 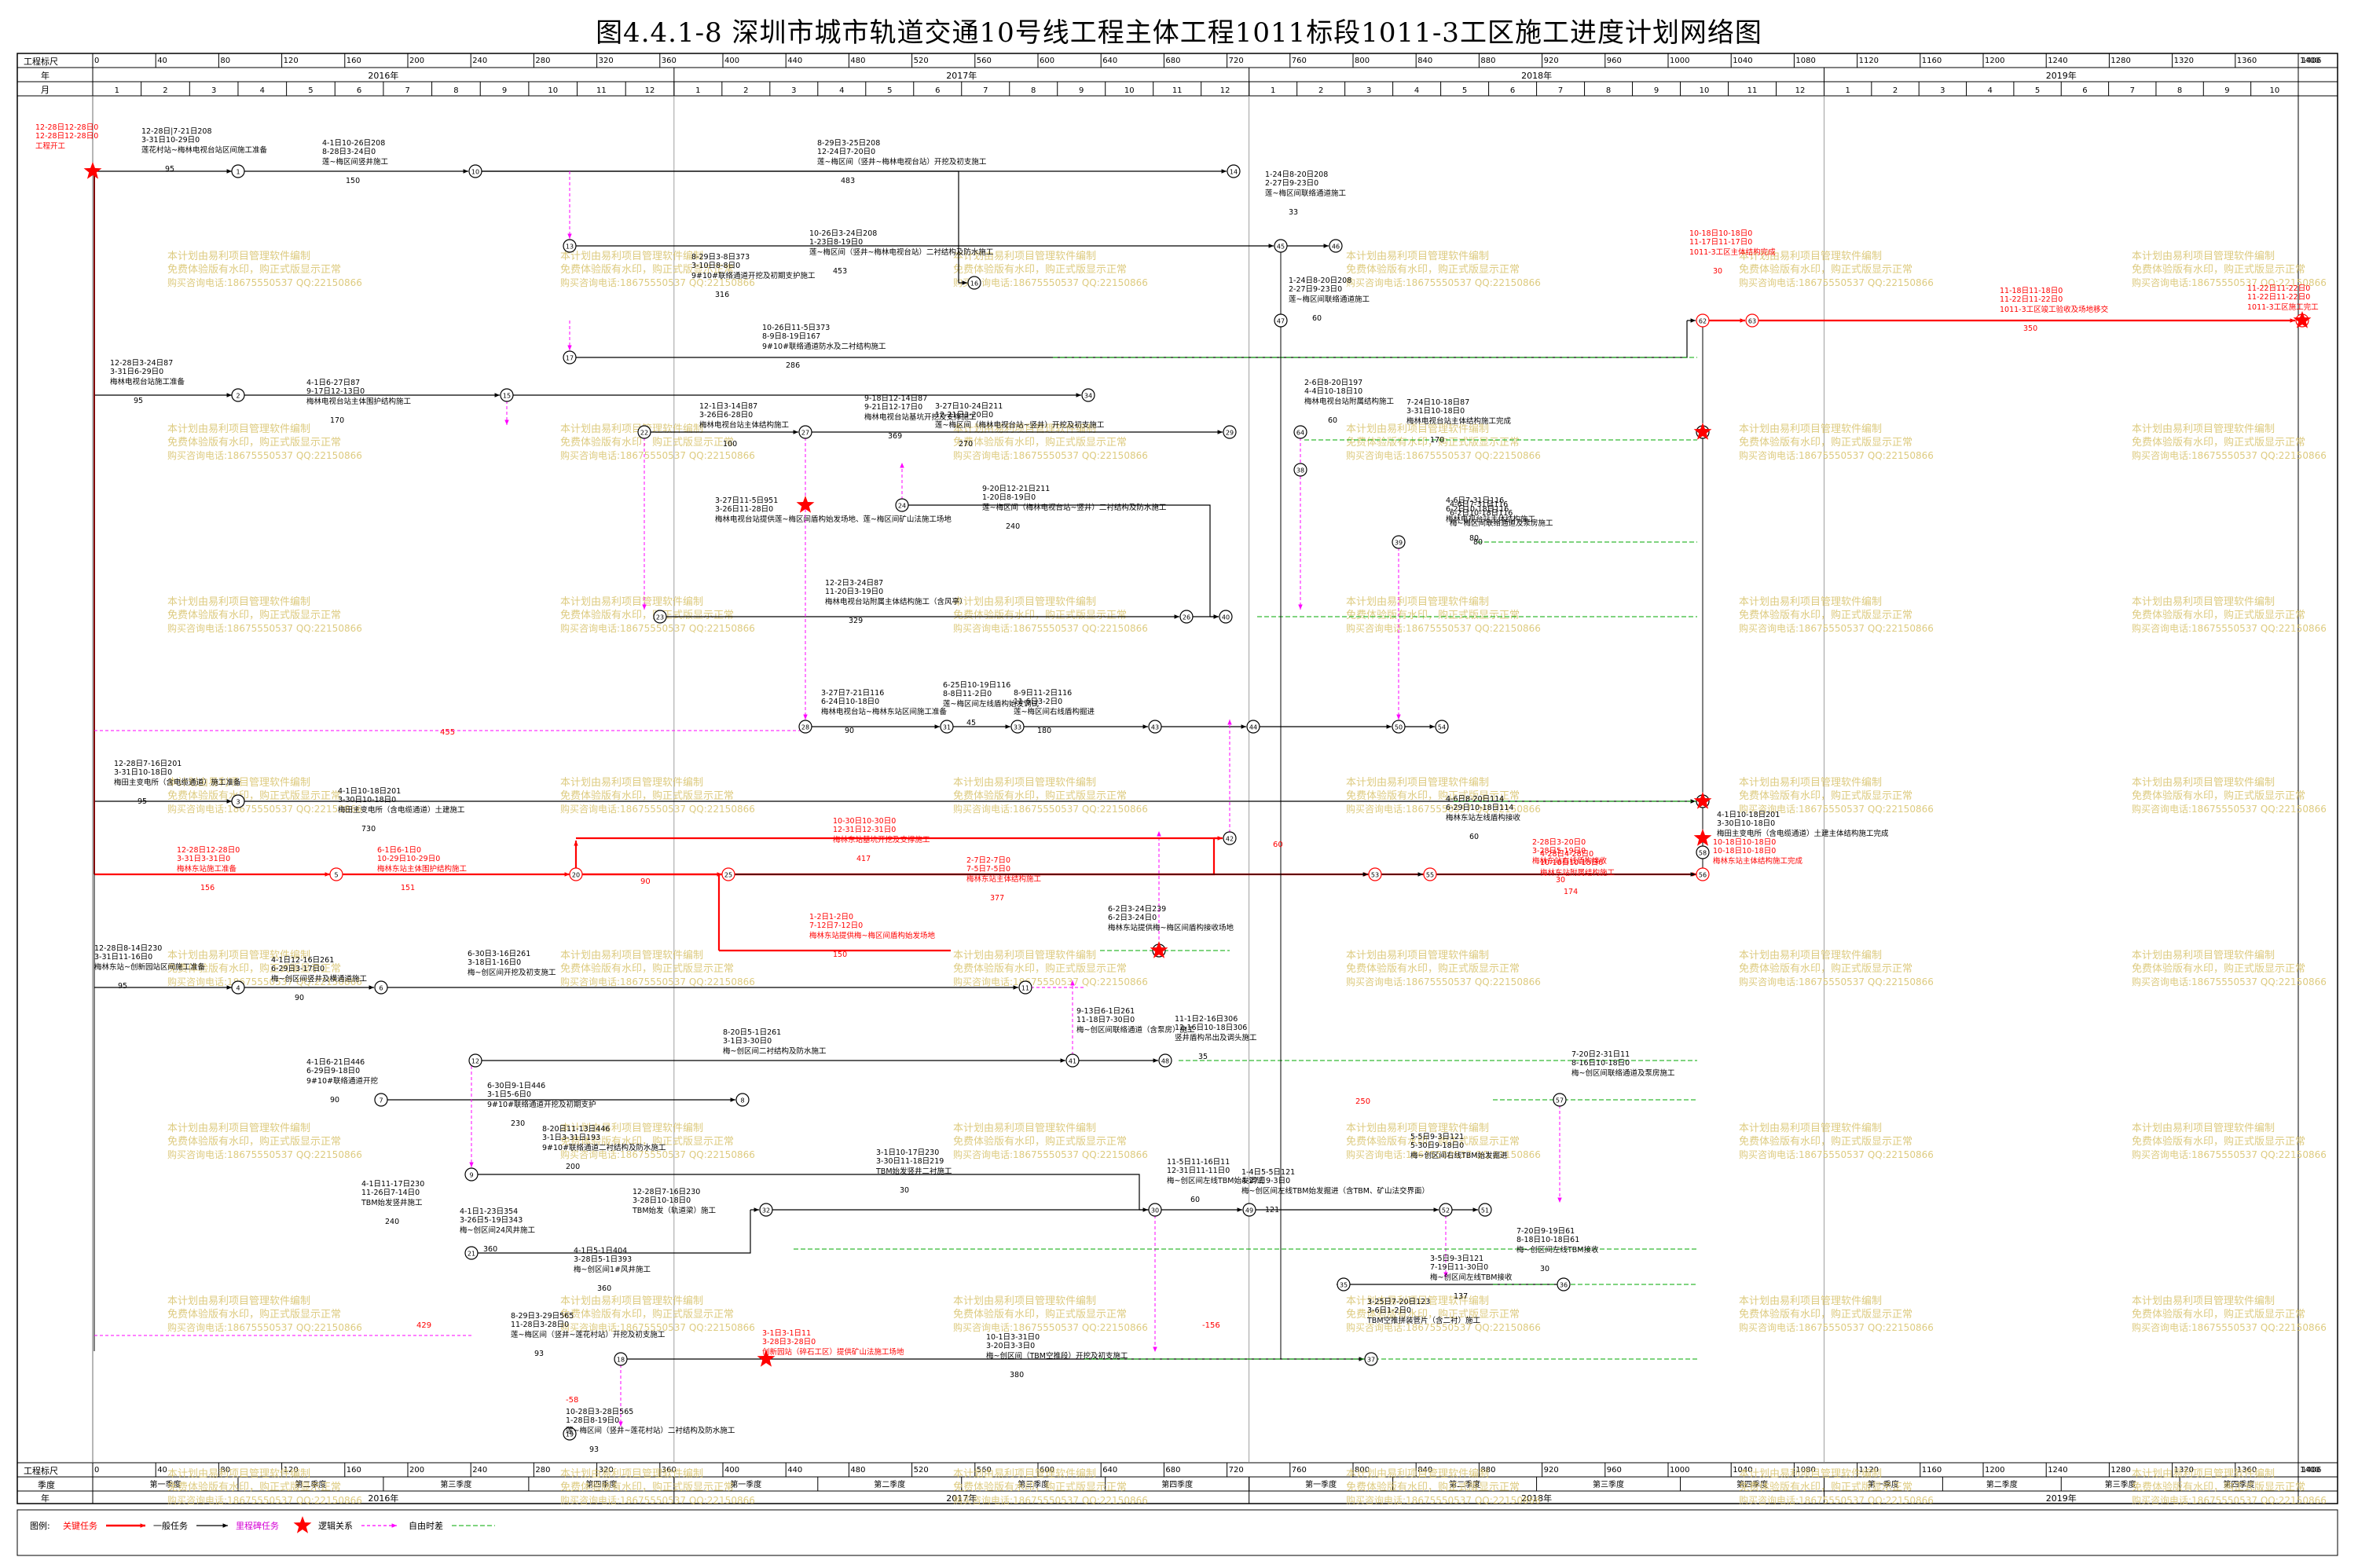 What do you see at coordinates (1186, 618) in the screenshot?
I see `node-label: 26` at bounding box center [1186, 618].